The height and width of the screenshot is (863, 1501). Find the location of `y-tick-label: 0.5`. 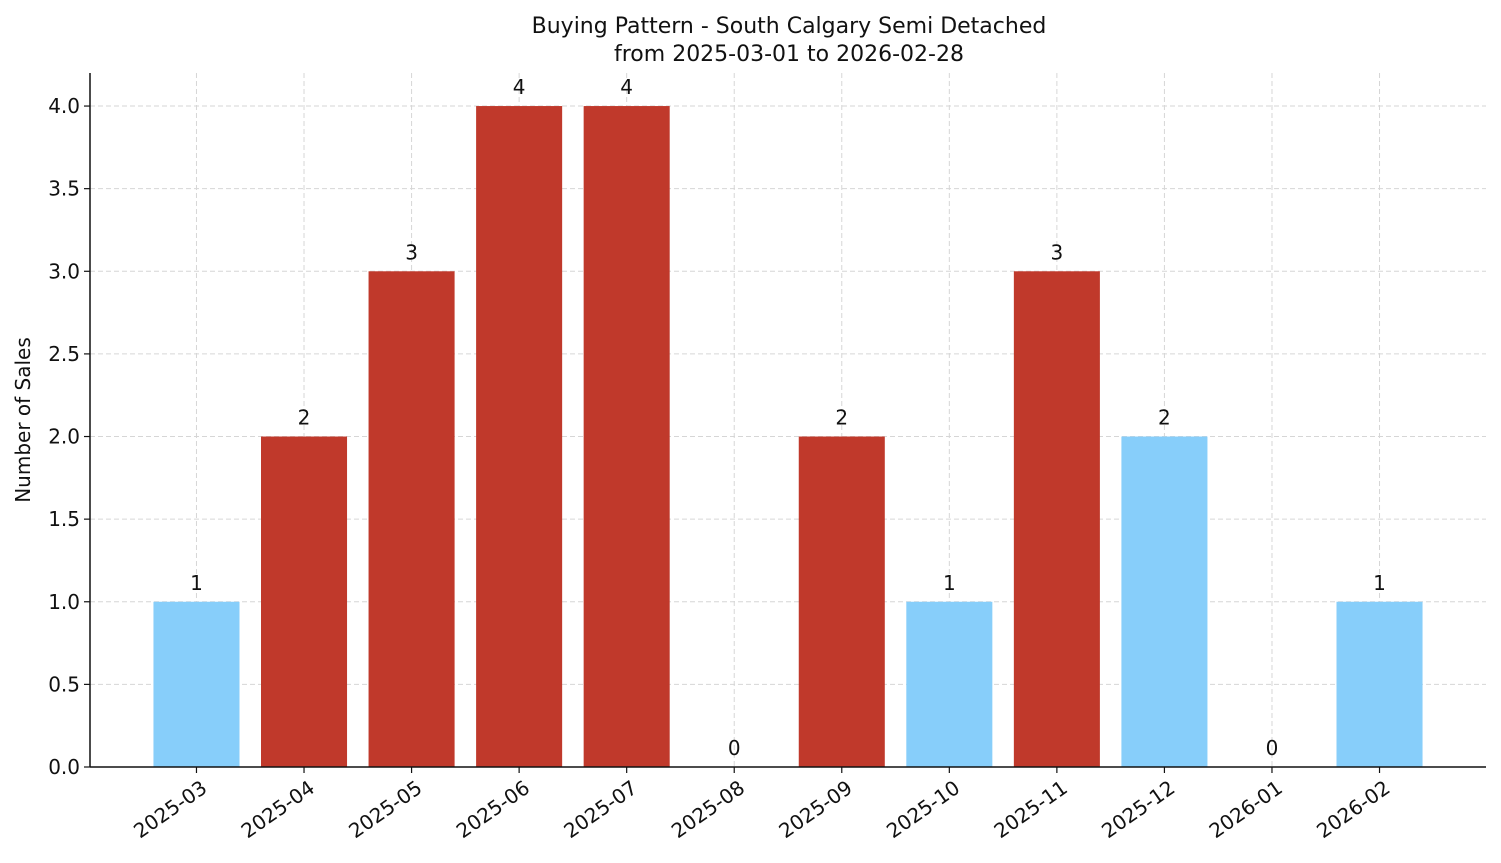

y-tick-label: 0.5 is located at coordinates (64, 684).